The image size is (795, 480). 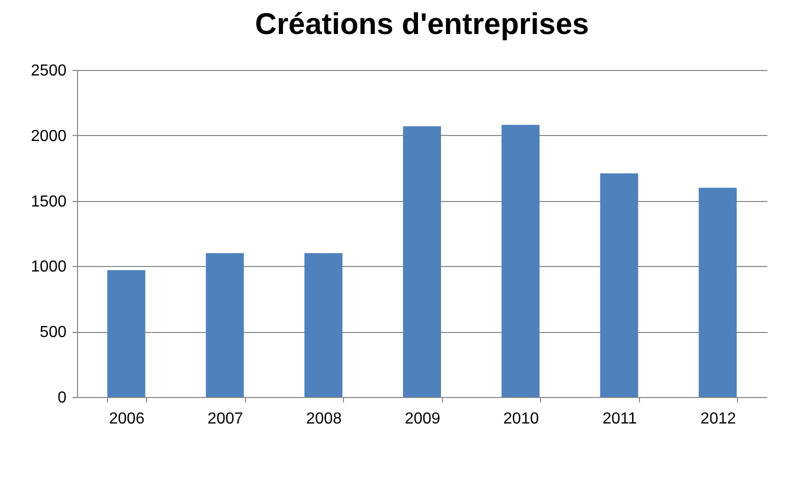 I want to click on y-tick-label: 500, so click(x=53, y=333).